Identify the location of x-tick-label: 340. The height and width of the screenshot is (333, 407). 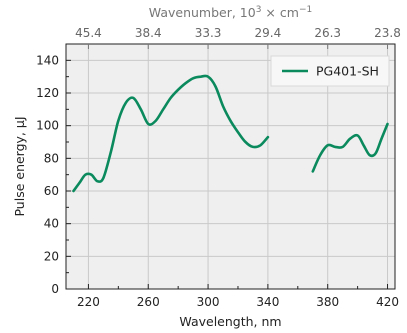
(267, 302).